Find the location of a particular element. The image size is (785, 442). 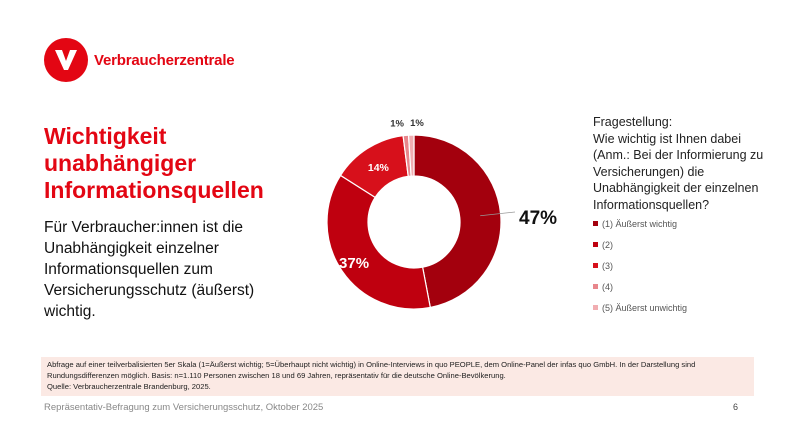

legend-label: (3) is located at coordinates (607, 265).